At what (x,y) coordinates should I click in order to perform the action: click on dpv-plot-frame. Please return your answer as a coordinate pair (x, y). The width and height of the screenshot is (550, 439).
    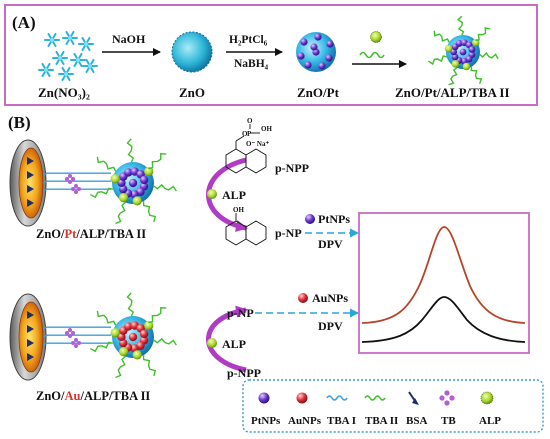
    Looking at the image, I should click on (444, 283).